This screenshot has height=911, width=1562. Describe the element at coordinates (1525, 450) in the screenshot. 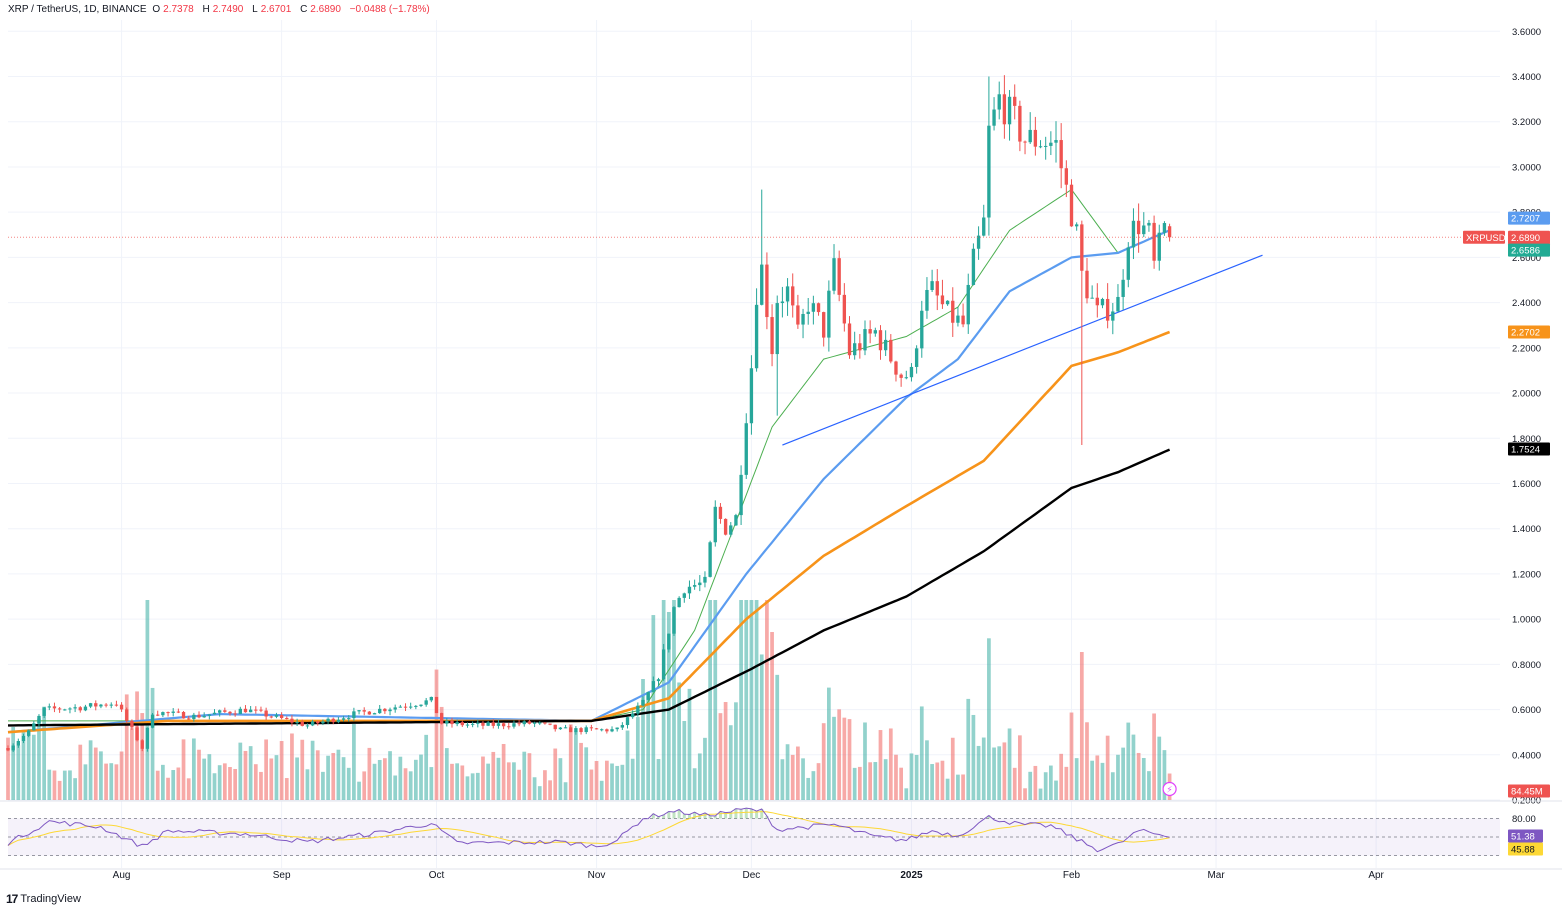

I see `ma-black-badge: 1.7524` at that location.